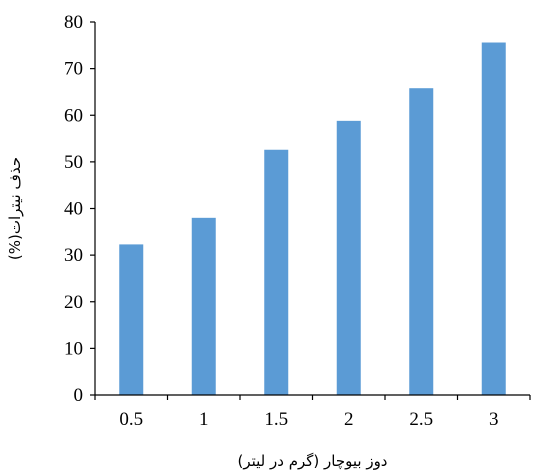  Describe the element at coordinates (131, 419) in the screenshot. I see `x-tick-label: 0.5` at that location.